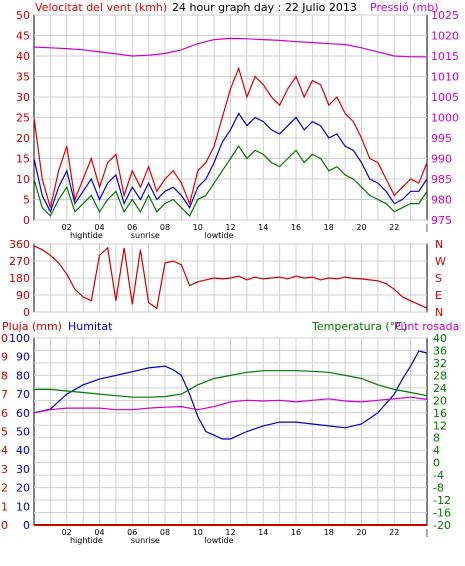 This screenshot has width=465, height=566. Describe the element at coordinates (436, 463) in the screenshot. I see `temperature-y-tick-label: 0` at that location.